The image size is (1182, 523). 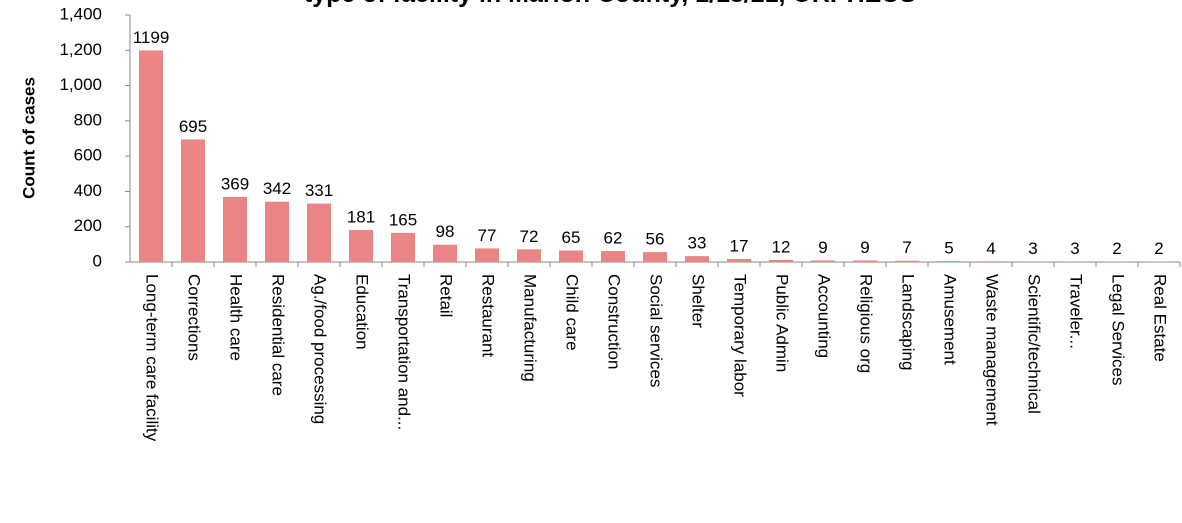 I want to click on data-label: 17, so click(x=739, y=245).